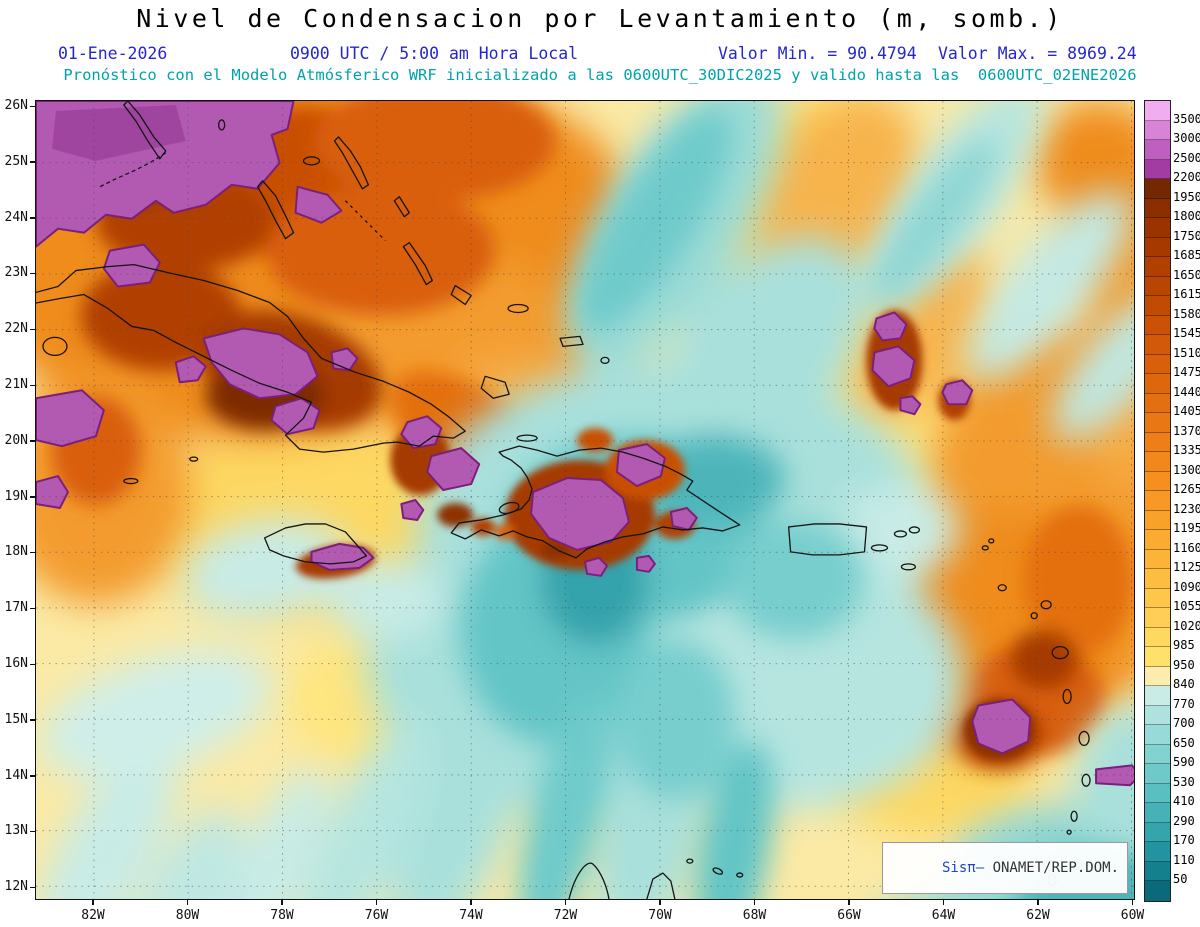 This screenshot has width=1200, height=927. I want to click on x-axis-label: 68W, so click(754, 915).